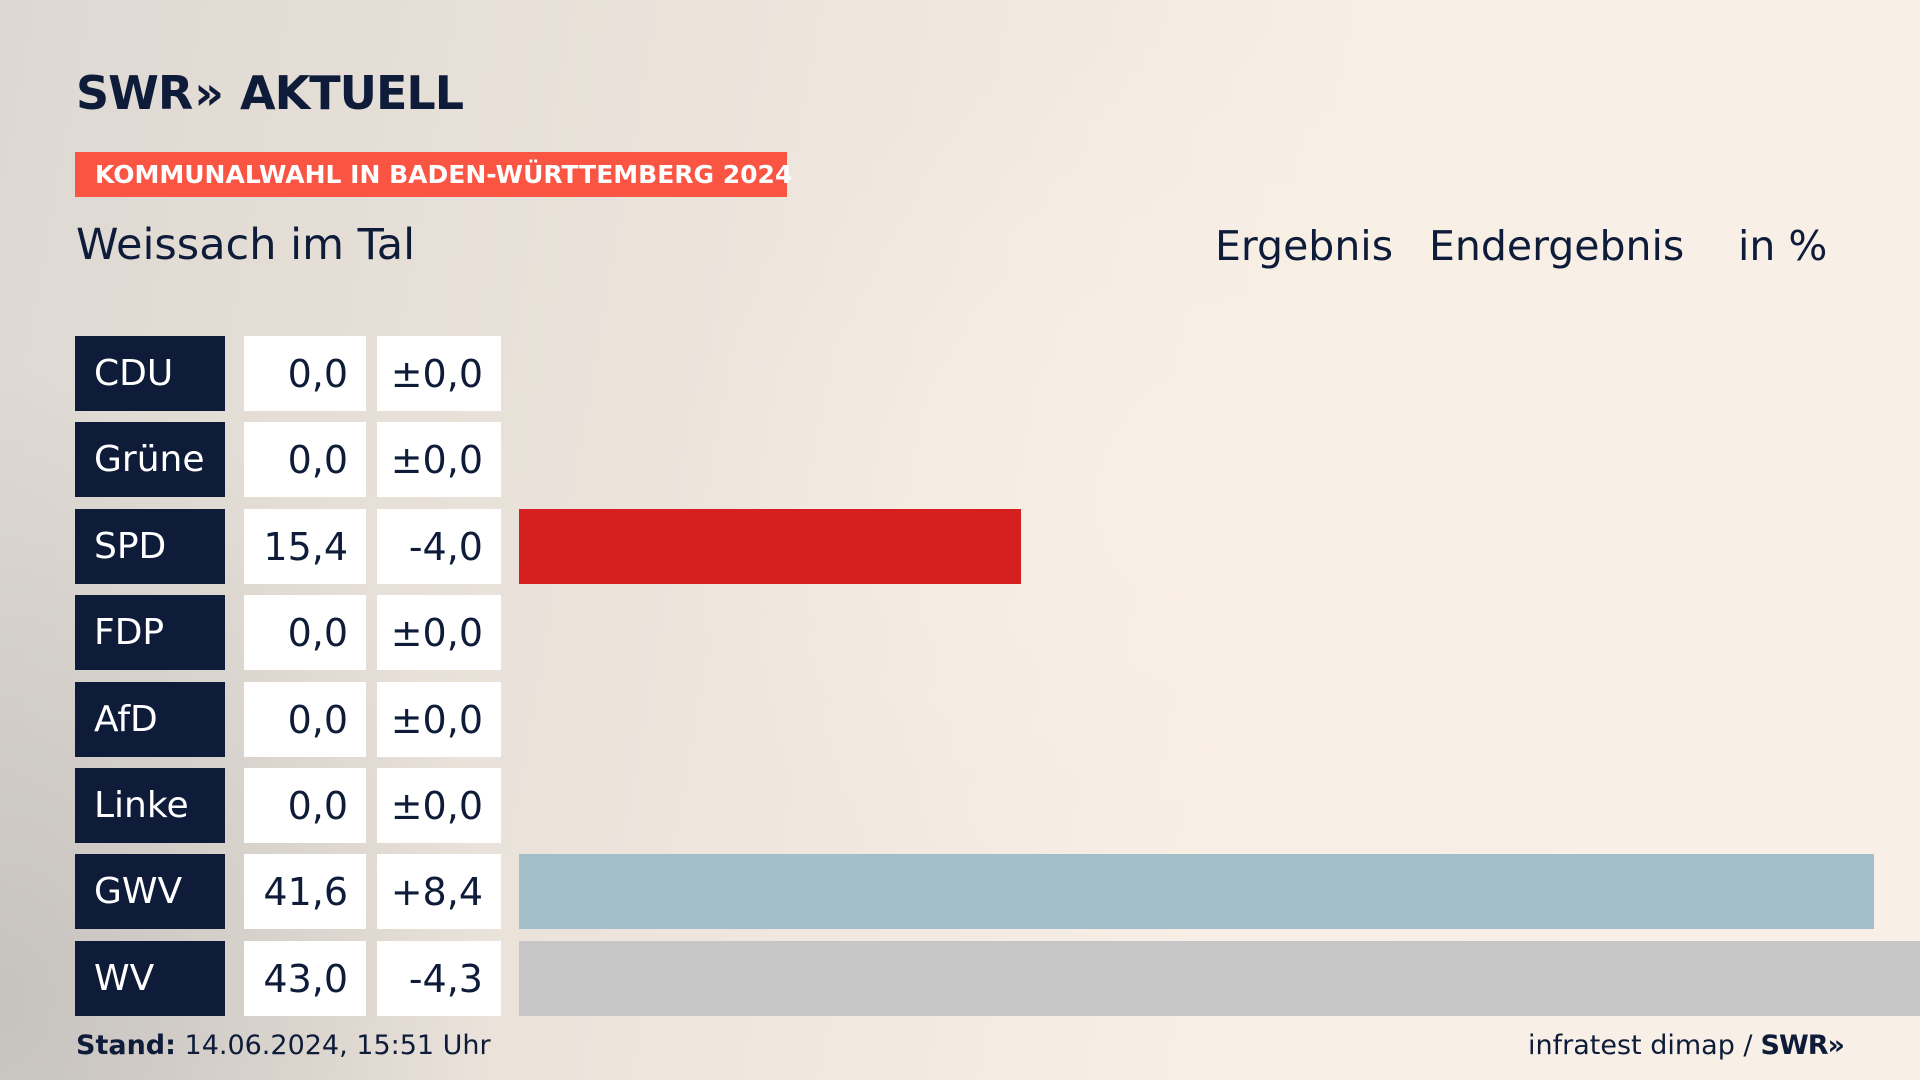 Image resolution: width=1920 pixels, height=1080 pixels. I want to click on swr-aktuell-logo: SWR » AKTUELL, so click(270, 93).